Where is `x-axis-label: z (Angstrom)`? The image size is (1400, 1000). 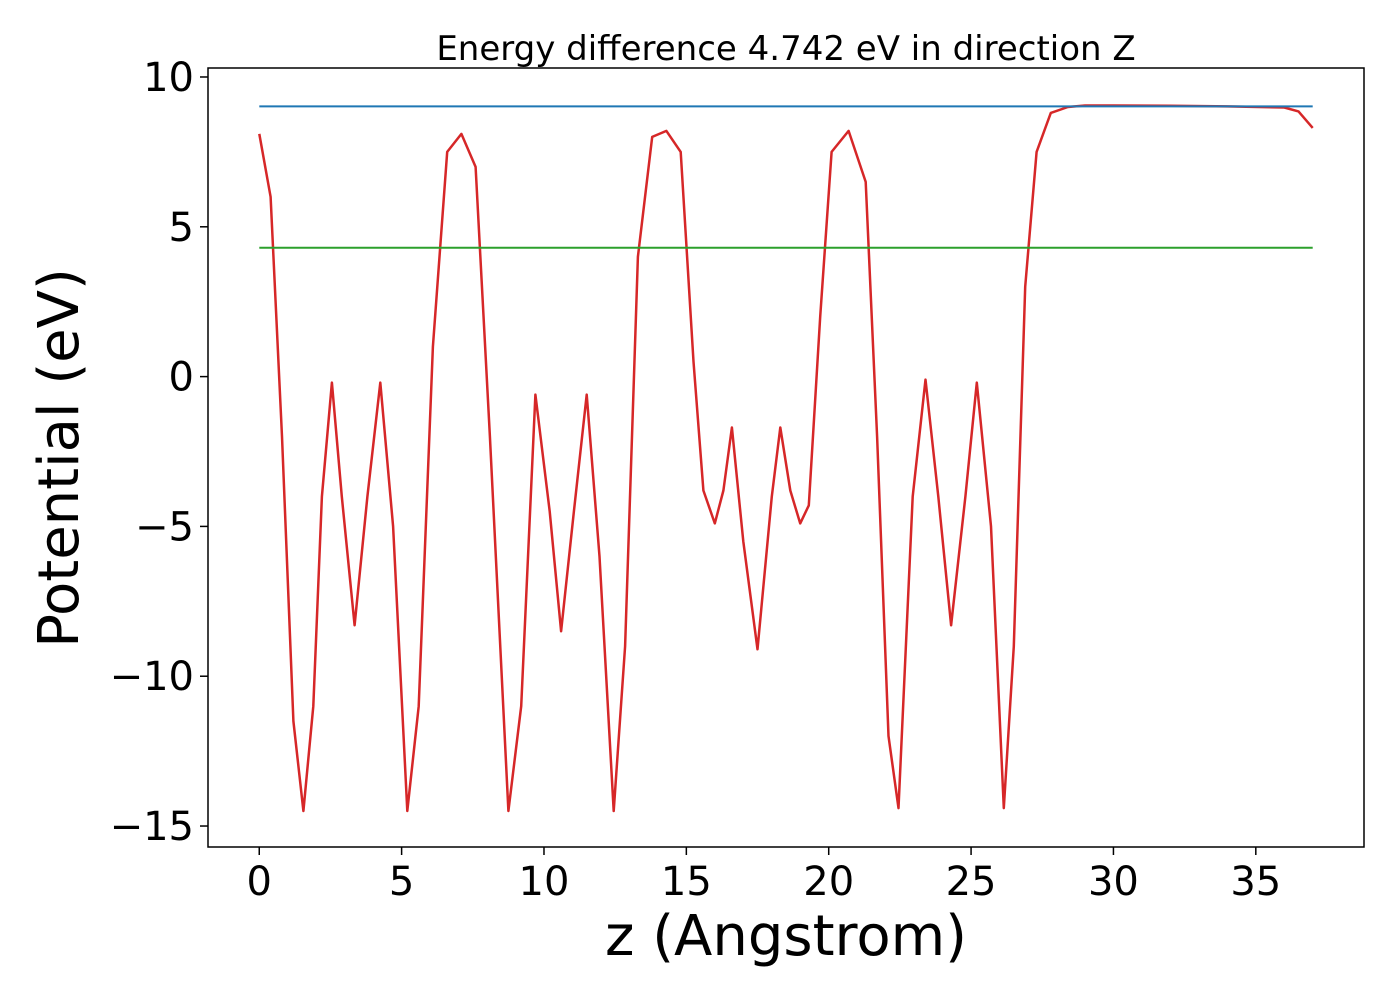 x-axis-label: z (Angstrom) is located at coordinates (786, 936).